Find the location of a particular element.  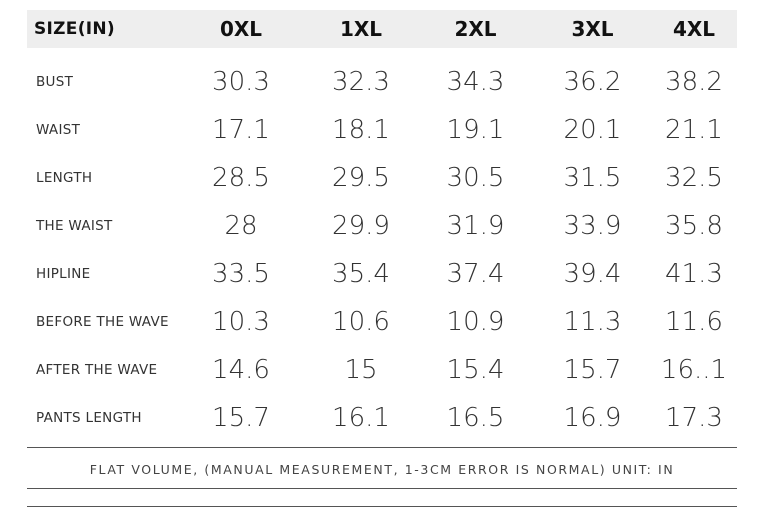

row-label: WAIST is located at coordinates (58, 130).